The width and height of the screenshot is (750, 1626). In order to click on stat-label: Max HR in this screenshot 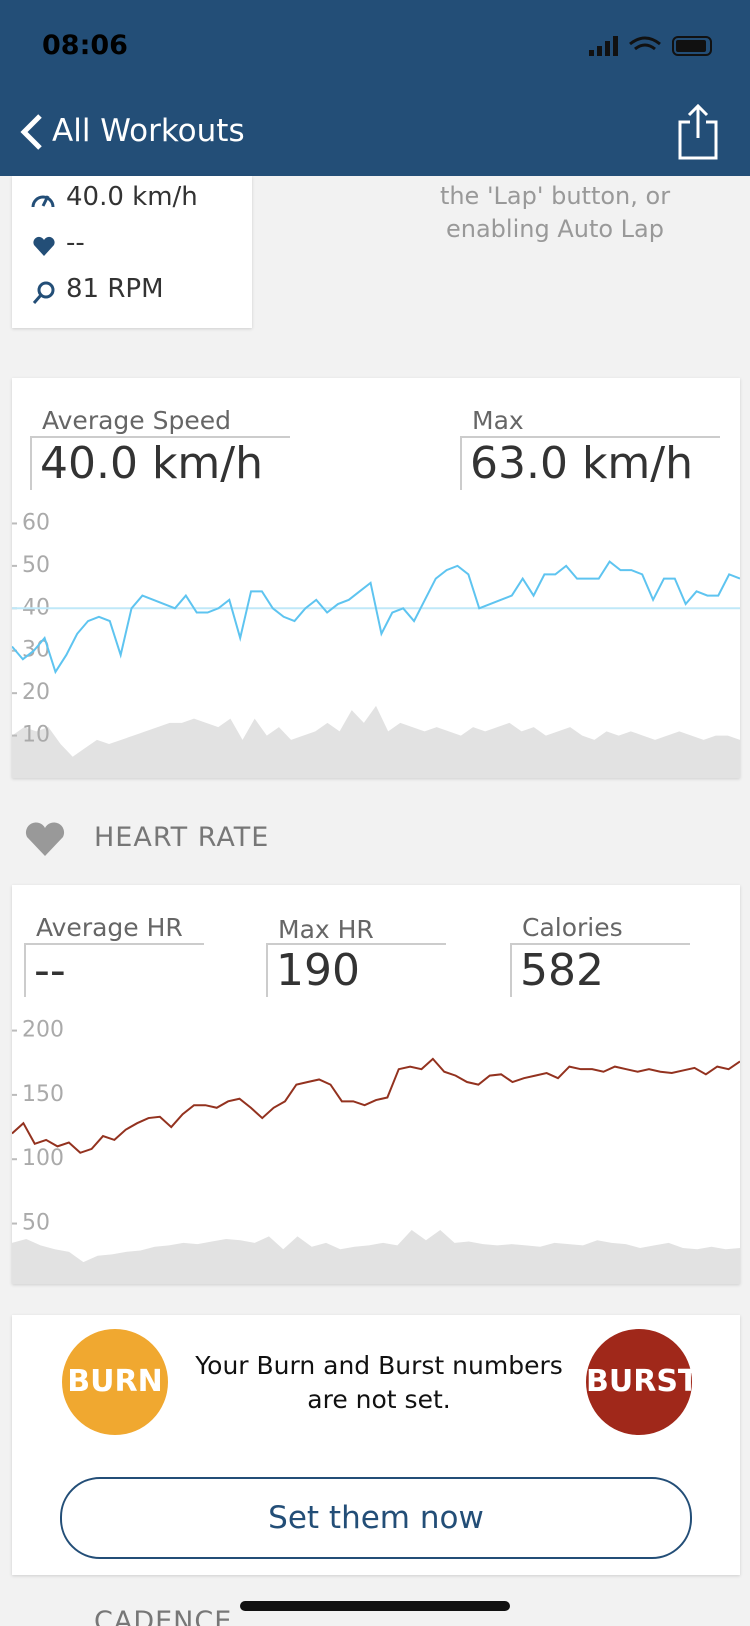, I will do `click(326, 929)`.